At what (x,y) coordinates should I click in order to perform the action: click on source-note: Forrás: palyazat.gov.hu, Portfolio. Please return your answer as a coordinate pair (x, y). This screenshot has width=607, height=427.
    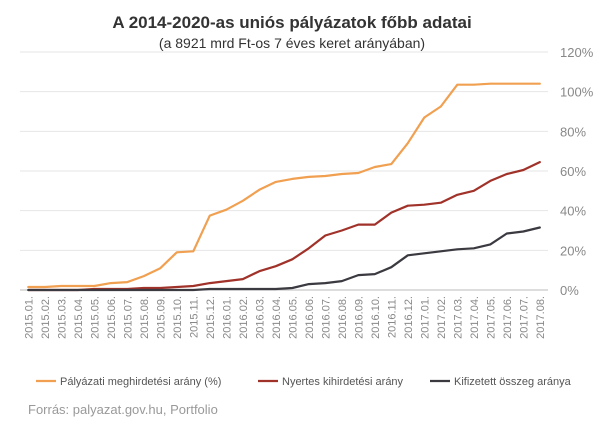
    Looking at the image, I should click on (123, 409).